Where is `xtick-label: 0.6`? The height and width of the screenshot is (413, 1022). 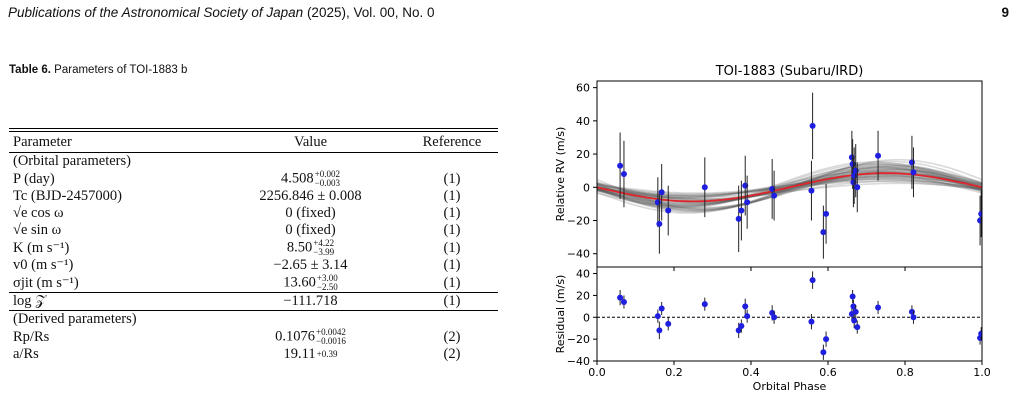 xtick-label: 0.6 is located at coordinates (828, 372).